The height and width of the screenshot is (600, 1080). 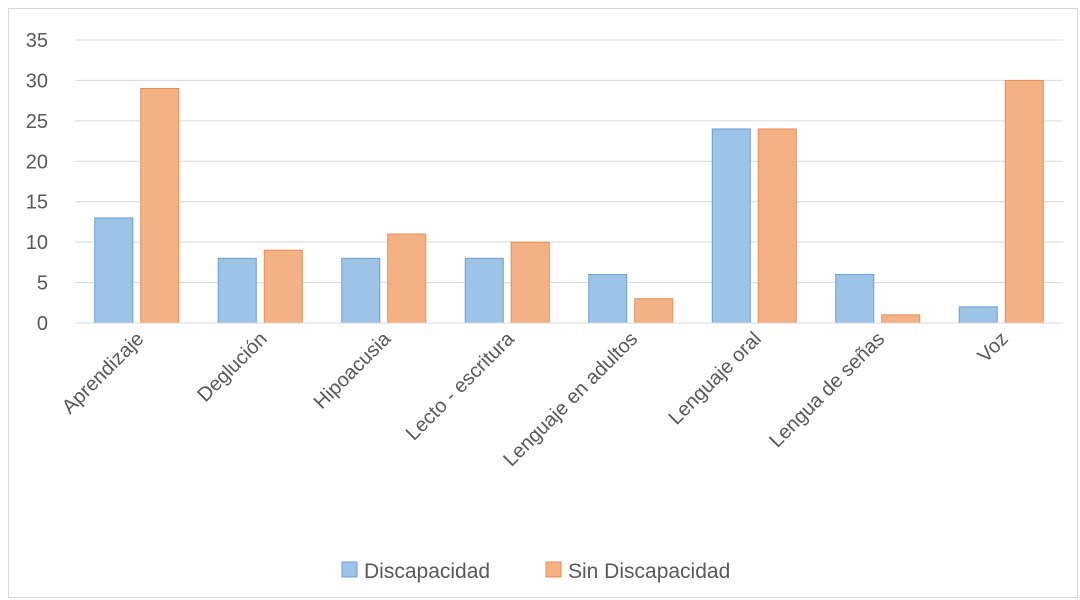 What do you see at coordinates (827, 390) in the screenshot?
I see `x-tick-label: Lengua de señas` at bounding box center [827, 390].